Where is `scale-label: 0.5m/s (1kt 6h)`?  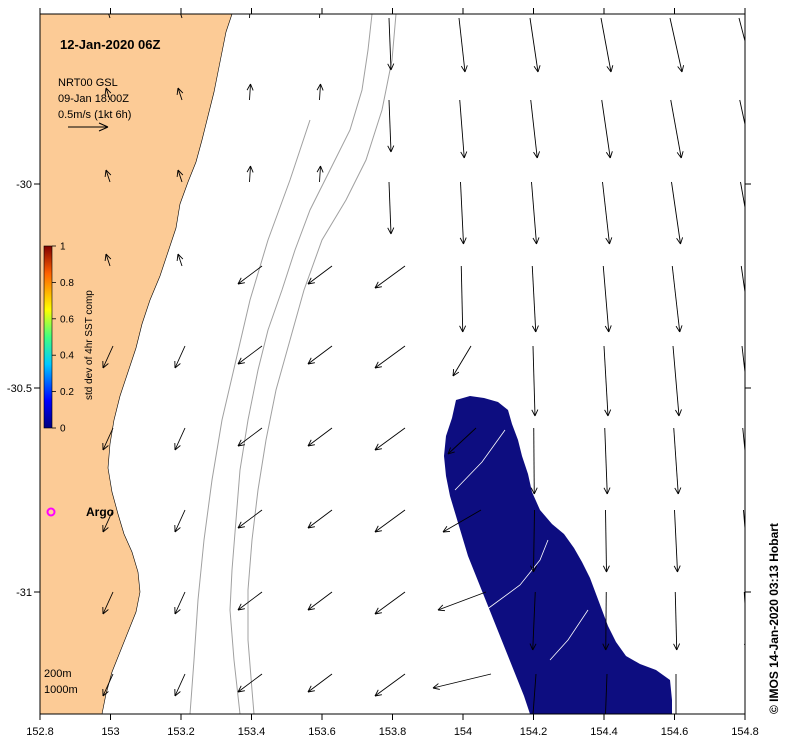 scale-label: 0.5m/s (1kt 6h) is located at coordinates (94, 115).